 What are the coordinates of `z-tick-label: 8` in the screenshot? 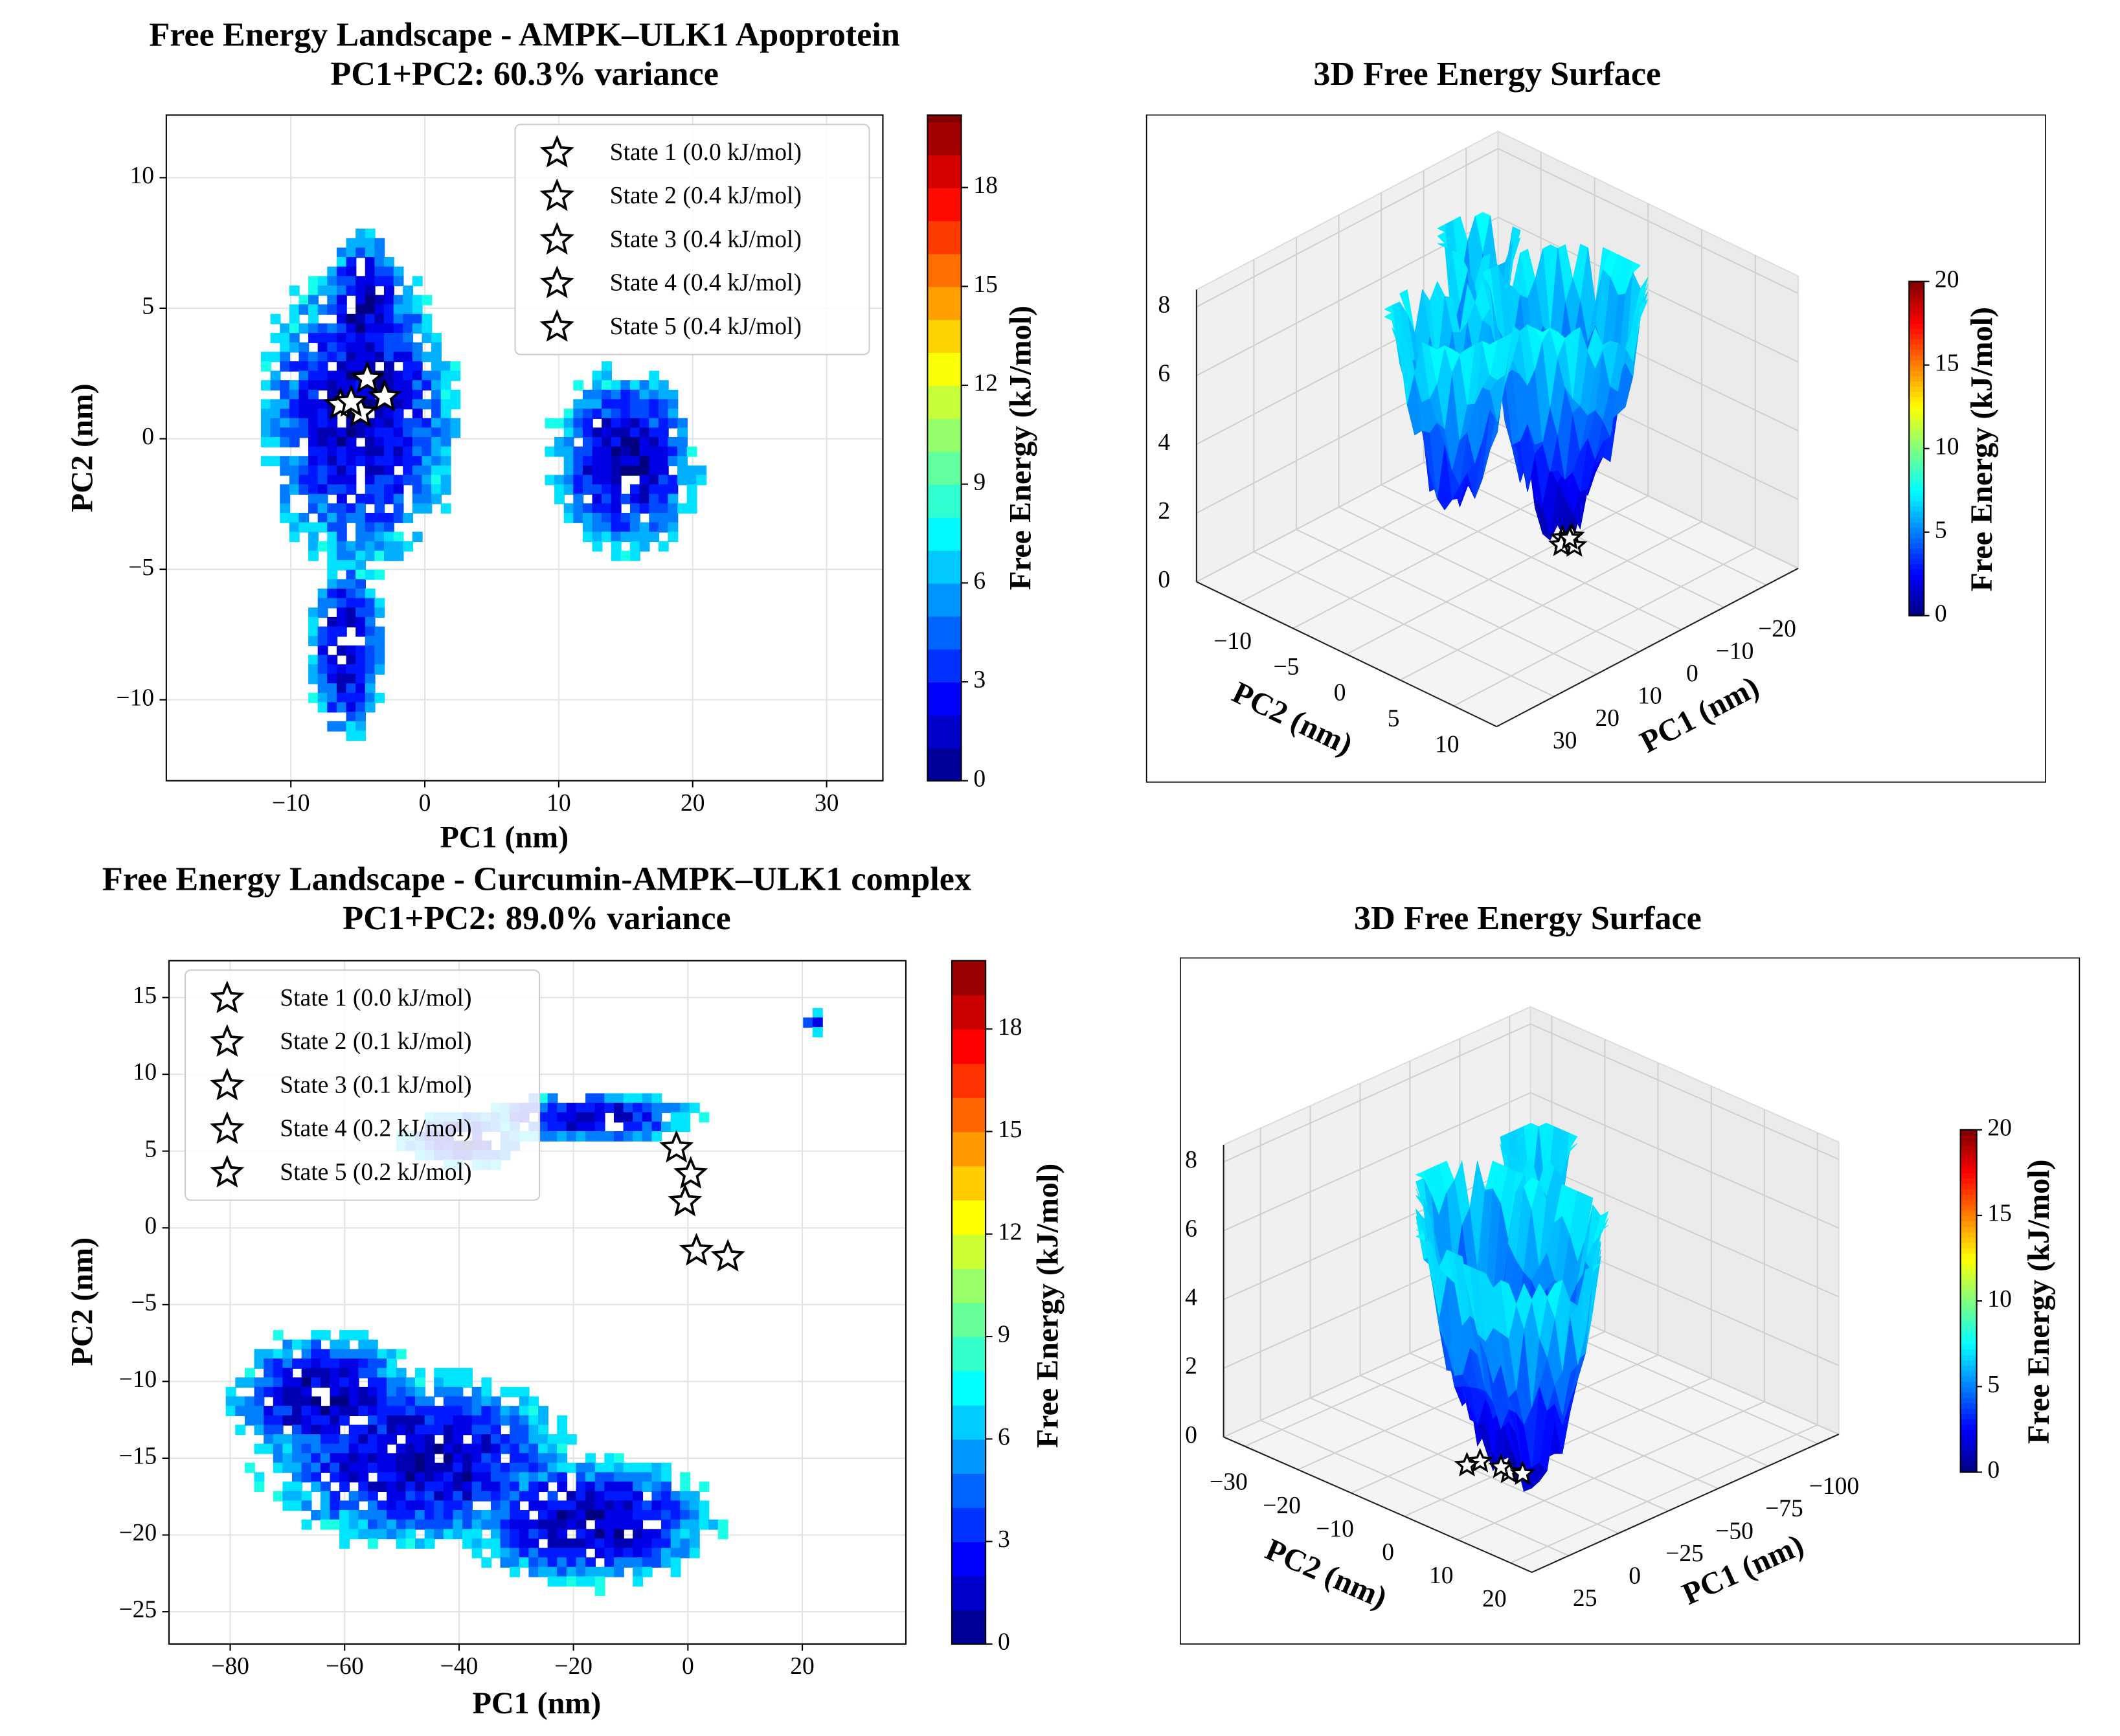 It's located at (1191, 1160).